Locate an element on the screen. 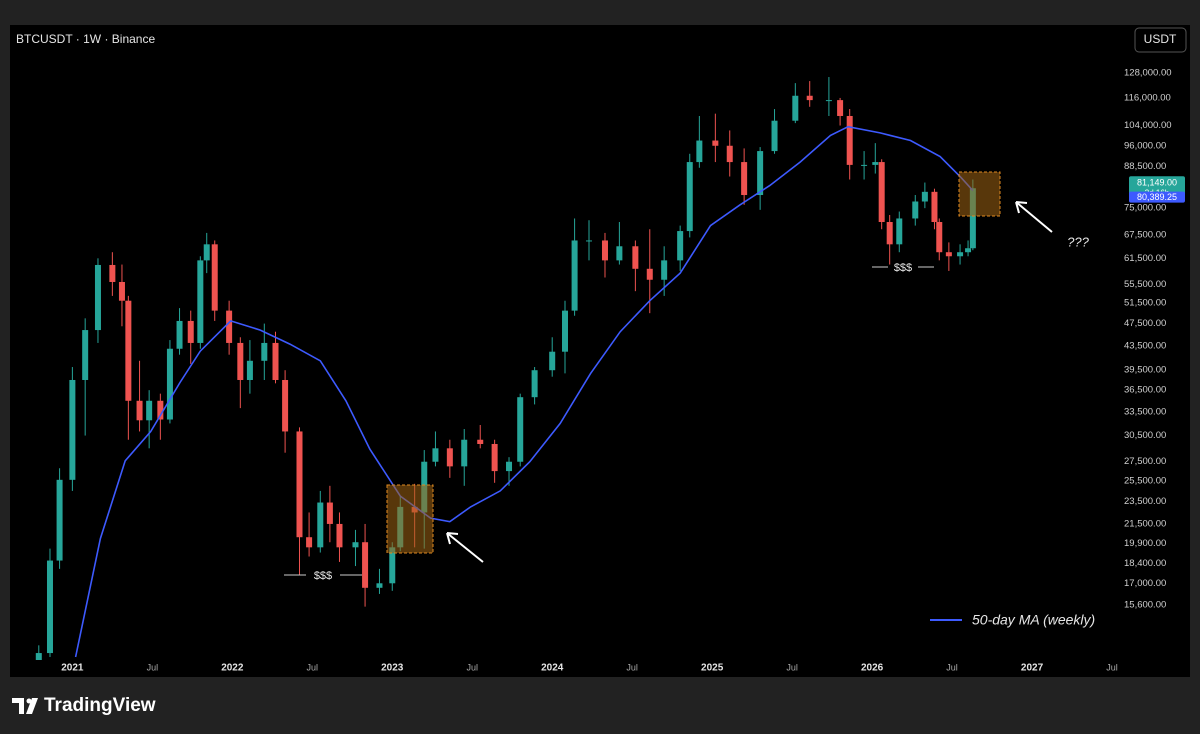 The image size is (1200, 734). currency-label: USDT is located at coordinates (1160, 39).